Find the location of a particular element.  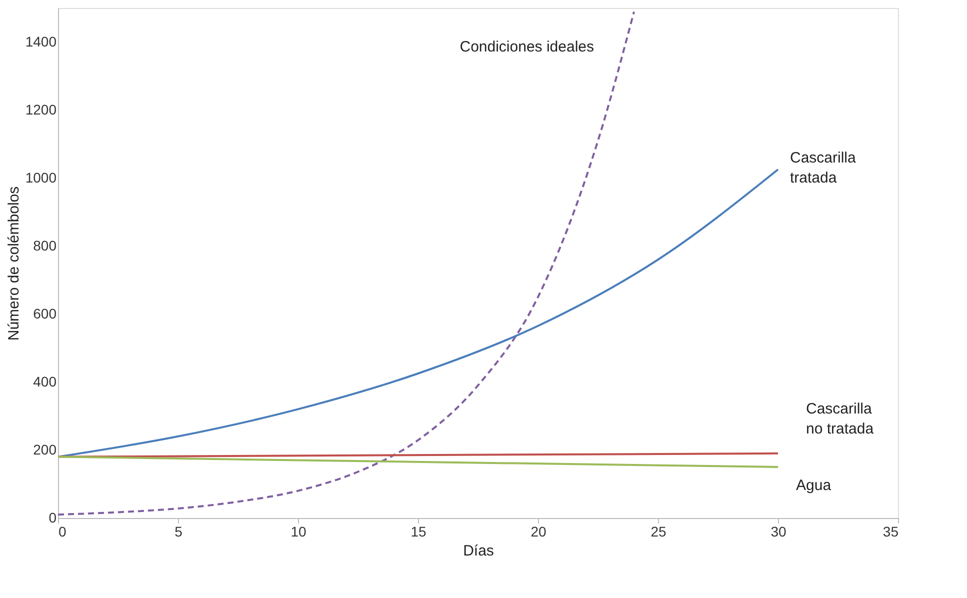

x-tick-label: 20 is located at coordinates (538, 532).